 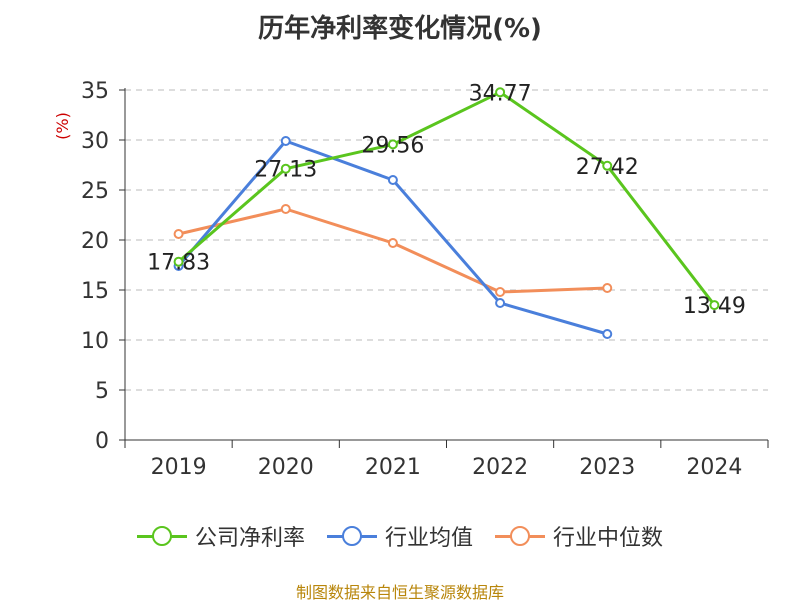 I want to click on legend: 公司净利率 行业均值 行业中位数, so click(x=400, y=536).